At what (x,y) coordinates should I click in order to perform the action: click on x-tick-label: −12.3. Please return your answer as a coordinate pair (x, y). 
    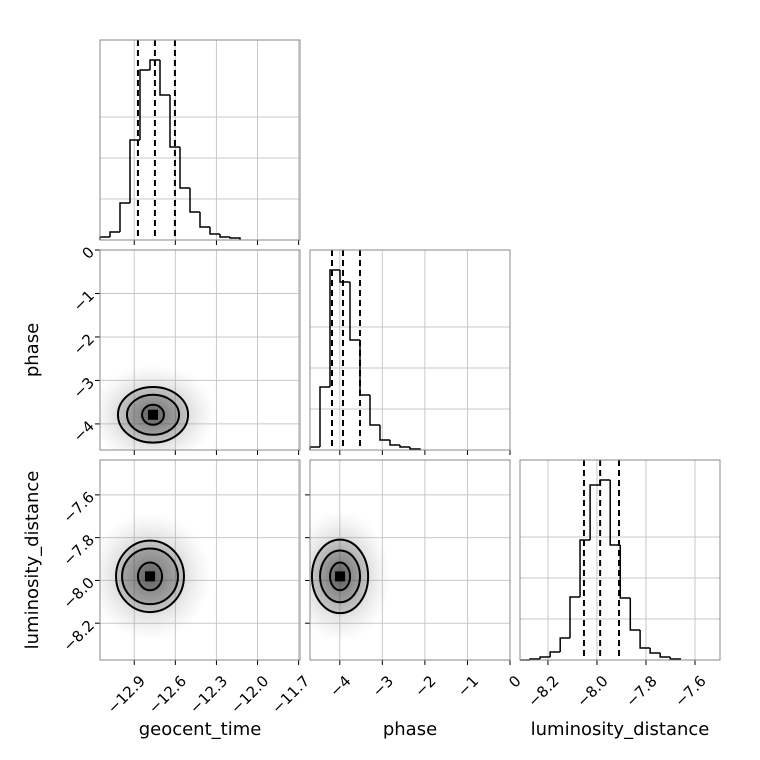
    Looking at the image, I should click on (208, 694).